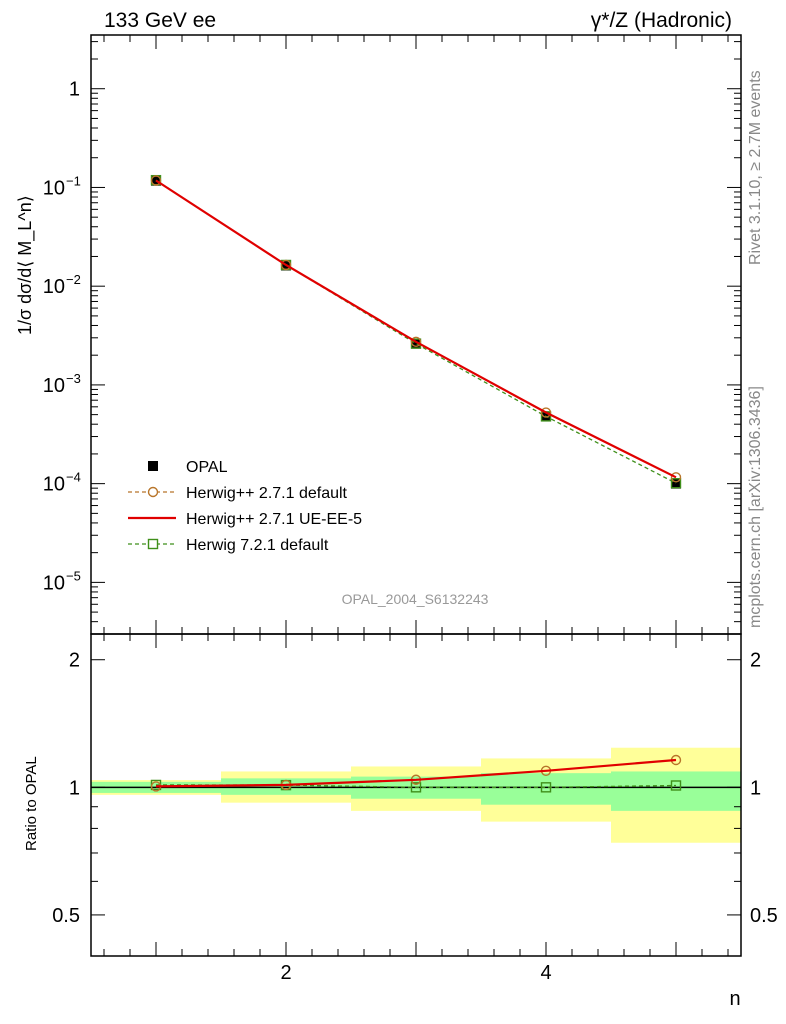 The image size is (786, 1024). I want to click on x-tick-label: 4, so click(545, 973).